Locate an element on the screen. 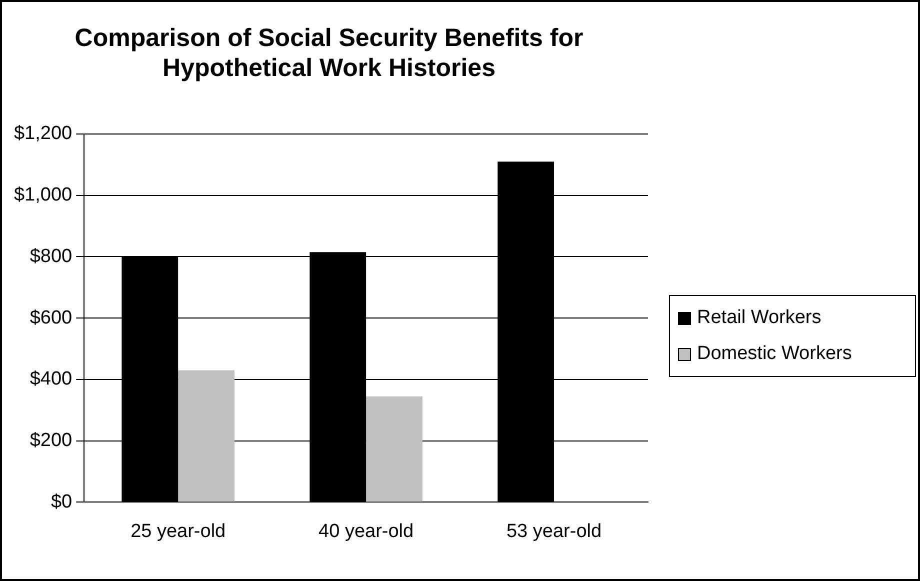  legend-label: Domestic Workers is located at coordinates (774, 354).